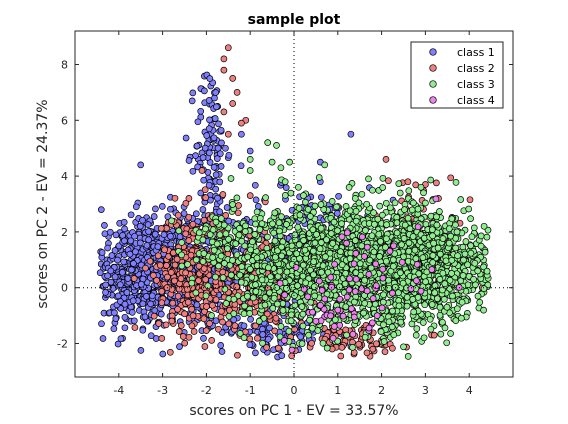 The image size is (568, 424). I want to click on y-tick-label: 4, so click(64, 176).